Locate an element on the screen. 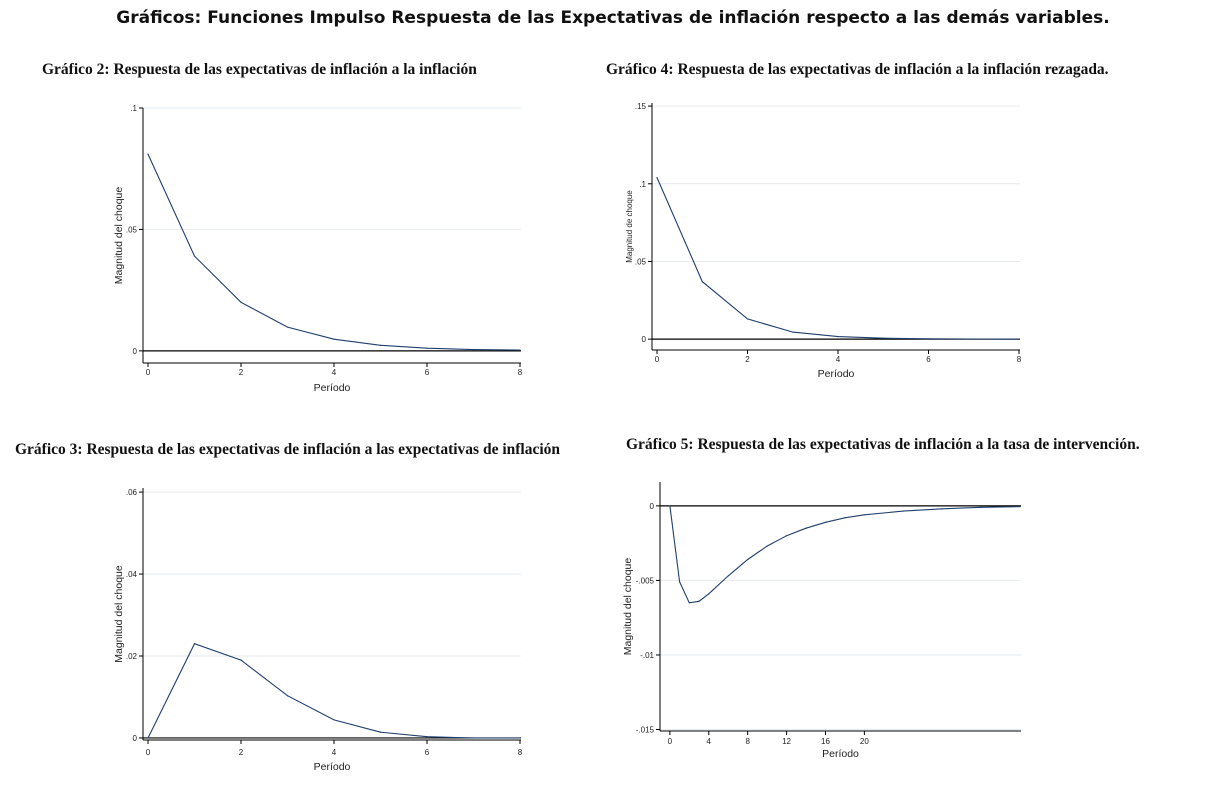 The width and height of the screenshot is (1226, 789). y-axis-title-g2: Magnitud del choque is located at coordinates (119, 236).